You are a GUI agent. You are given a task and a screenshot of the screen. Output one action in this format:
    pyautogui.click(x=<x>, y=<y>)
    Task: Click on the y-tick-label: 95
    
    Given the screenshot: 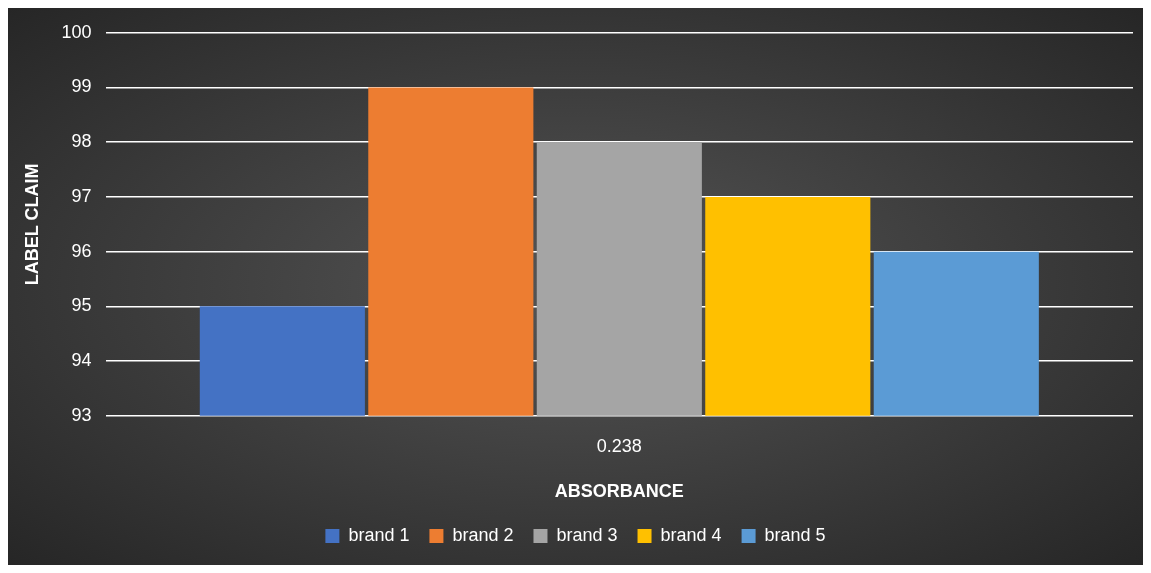 What is the action you would take?
    pyautogui.click(x=81, y=305)
    